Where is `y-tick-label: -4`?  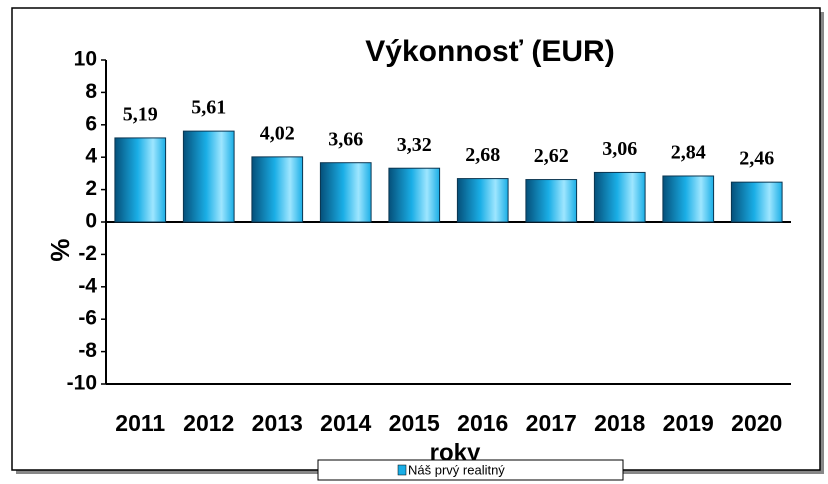 y-tick-label: -4 is located at coordinates (87, 285).